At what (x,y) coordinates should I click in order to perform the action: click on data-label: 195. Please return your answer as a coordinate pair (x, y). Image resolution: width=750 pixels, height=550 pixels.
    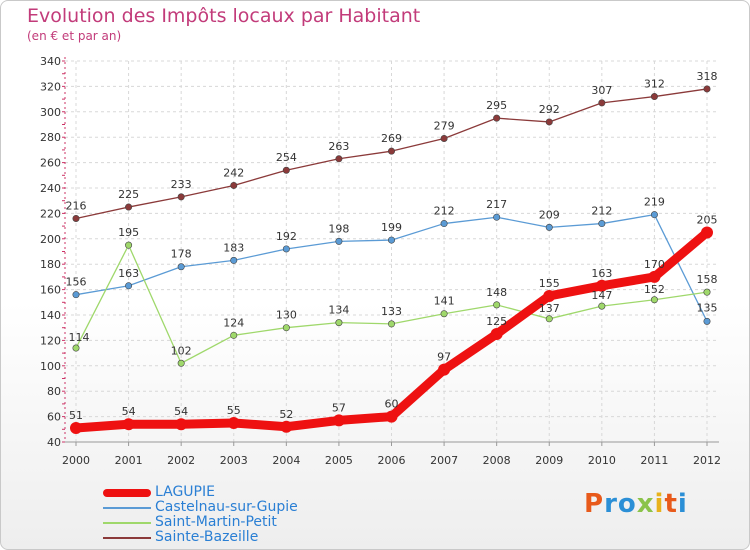
    Looking at the image, I should click on (128, 232).